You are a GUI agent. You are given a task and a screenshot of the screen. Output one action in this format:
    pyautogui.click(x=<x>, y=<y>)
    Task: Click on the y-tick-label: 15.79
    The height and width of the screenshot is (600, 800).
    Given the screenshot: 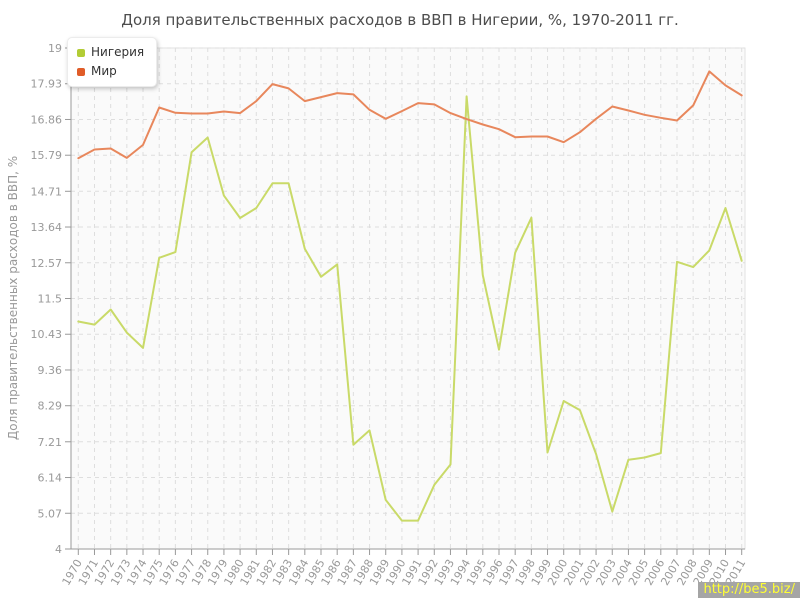 What is the action you would take?
    pyautogui.click(x=47, y=155)
    